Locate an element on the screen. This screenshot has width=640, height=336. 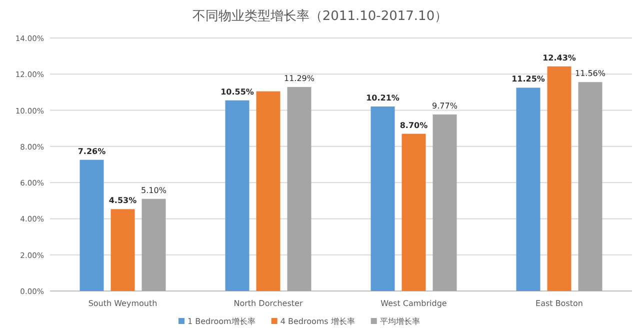
x-tick-label: West Cambridge is located at coordinates (413, 303).